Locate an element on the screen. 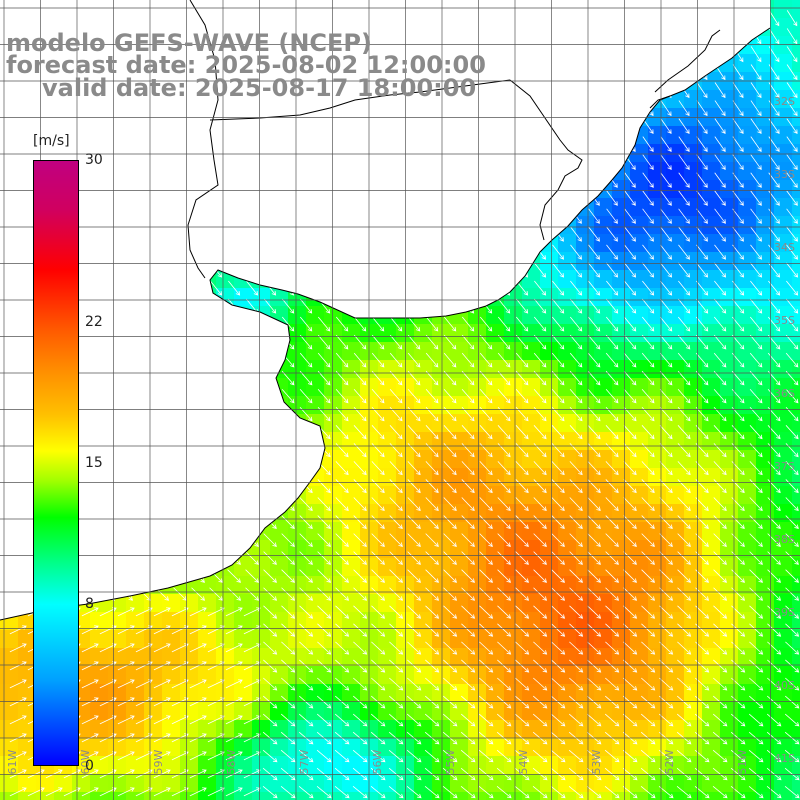 Image resolution: width=800 pixels, height=800 pixels. longitude-label: 55W is located at coordinates (450, 761).